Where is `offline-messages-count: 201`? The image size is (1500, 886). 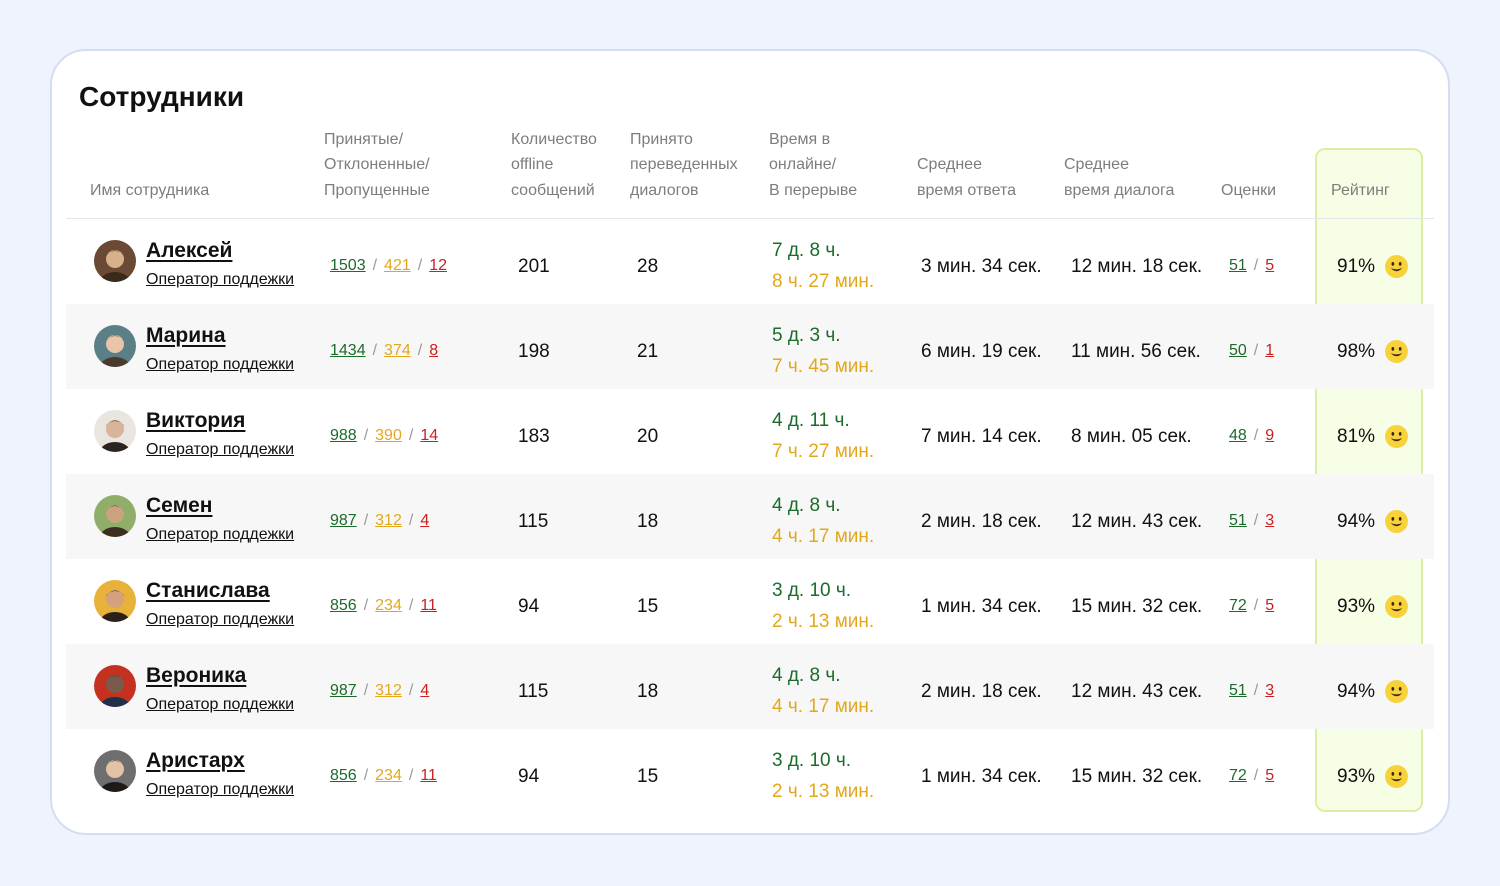 offline-messages-count: 201 is located at coordinates (534, 266).